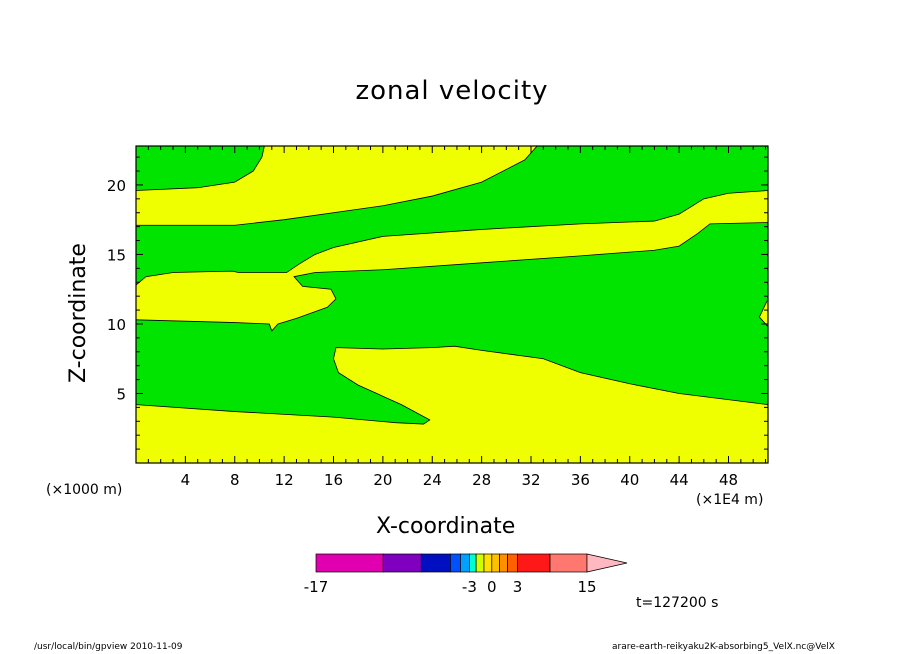 This screenshot has width=904, height=654. Describe the element at coordinates (116, 255) in the screenshot. I see `y-tick-label: 15` at that location.